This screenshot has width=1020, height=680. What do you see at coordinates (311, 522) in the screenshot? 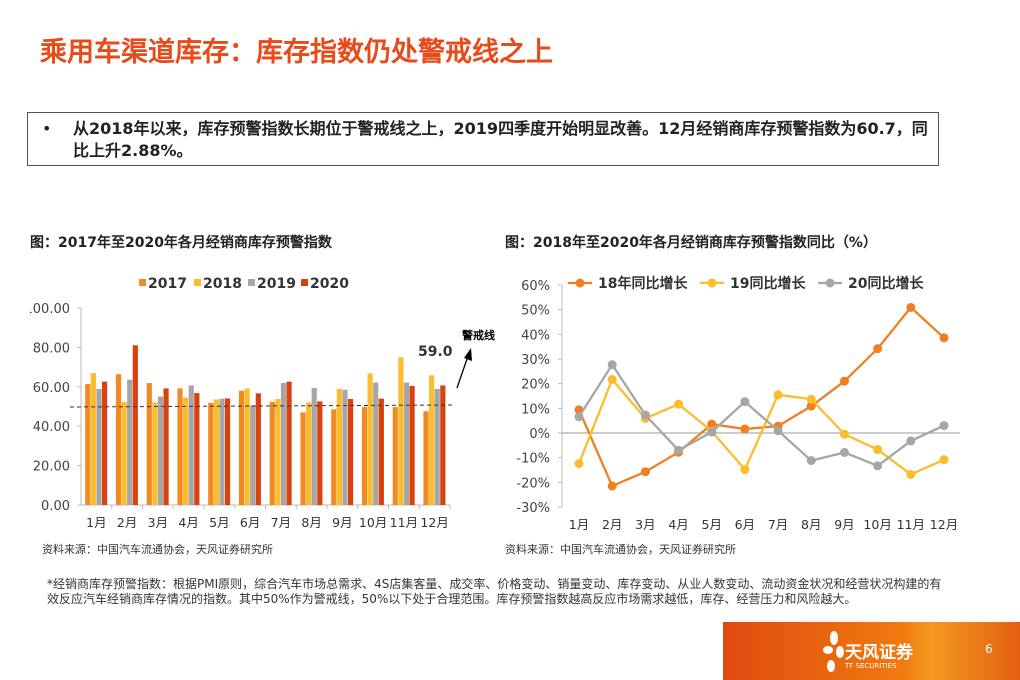
I see `x-tick-label: 8月` at bounding box center [311, 522].